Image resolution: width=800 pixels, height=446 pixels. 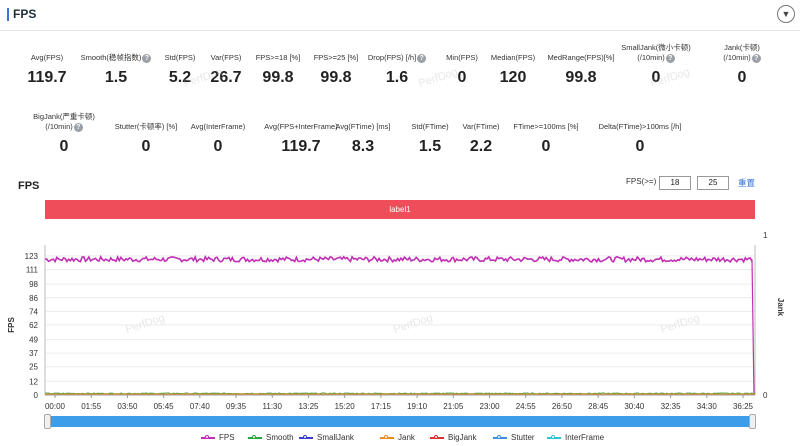 What do you see at coordinates (598, 406) in the screenshot?
I see `x-tick-label: 28:45` at bounding box center [598, 406].